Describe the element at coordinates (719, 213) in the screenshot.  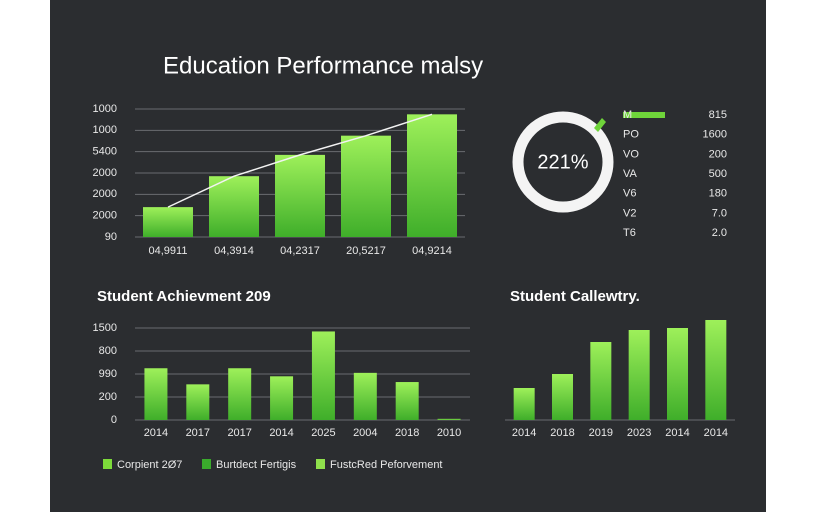
I see `row-value: 7.0` at that location.